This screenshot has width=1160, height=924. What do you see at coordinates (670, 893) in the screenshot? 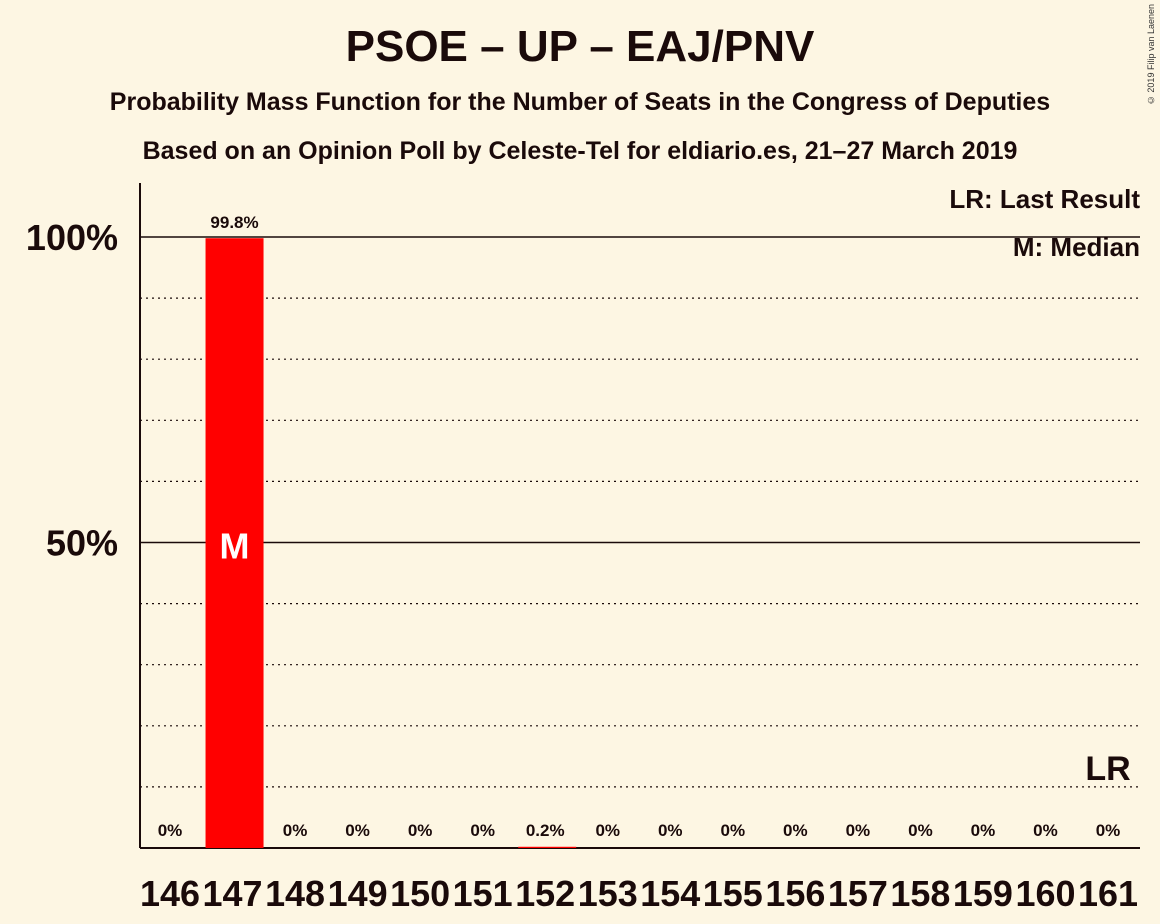
I see `x-tick-label: 154` at bounding box center [670, 893].